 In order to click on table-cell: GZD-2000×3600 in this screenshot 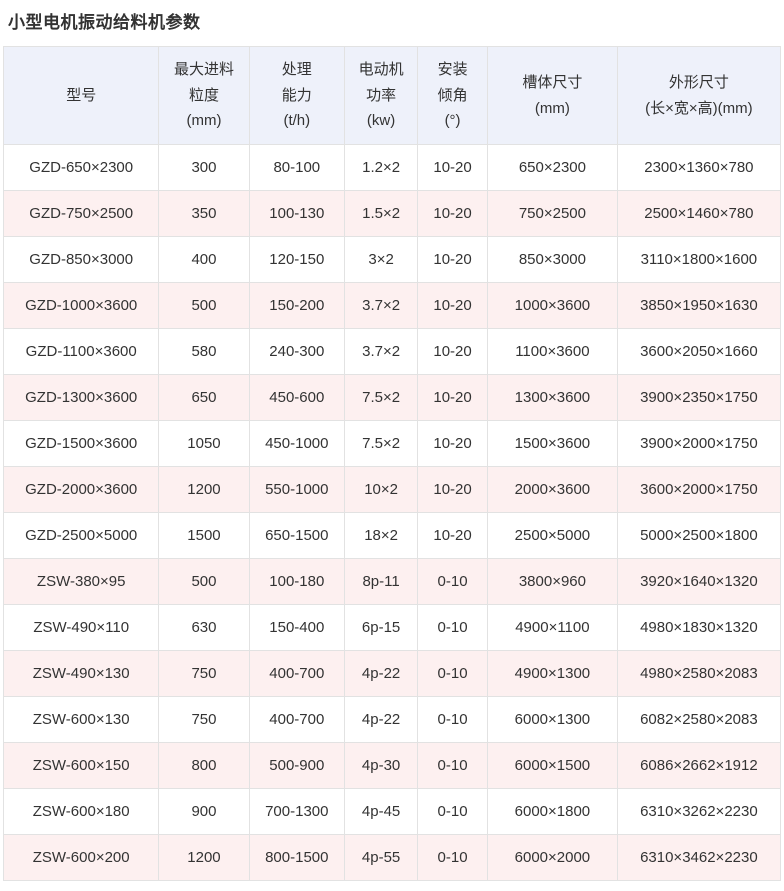, I will do `click(81, 489)`.